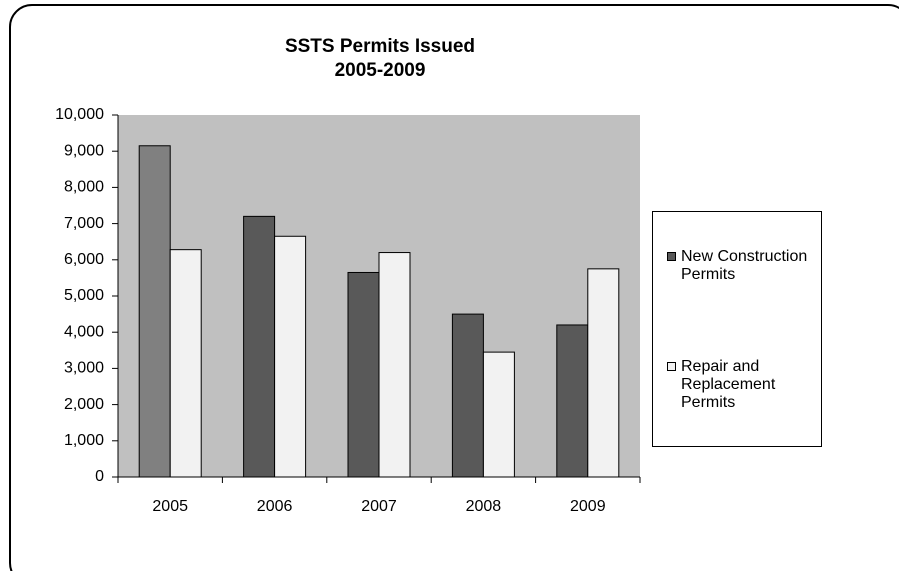 The image size is (899, 571). I want to click on x-tick-label: 2006, so click(275, 506).